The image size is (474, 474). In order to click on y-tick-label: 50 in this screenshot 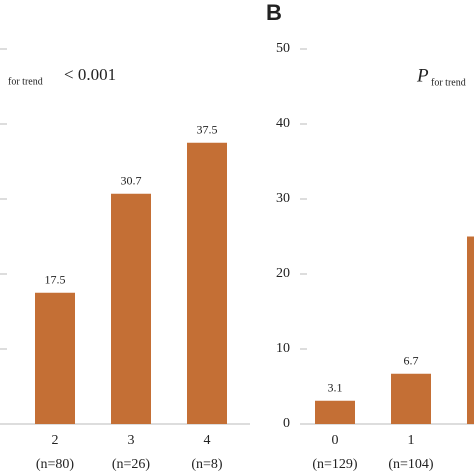, I will do `click(283, 48)`.